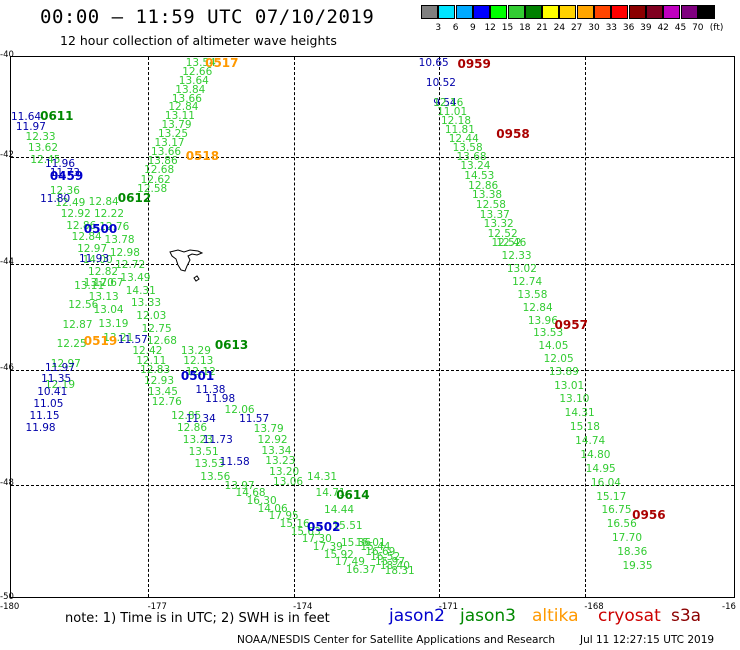 This screenshot has height=650, width=740. What do you see at coordinates (445, 103) in the screenshot?
I see `wave-height-value: 9.54` at bounding box center [445, 103].